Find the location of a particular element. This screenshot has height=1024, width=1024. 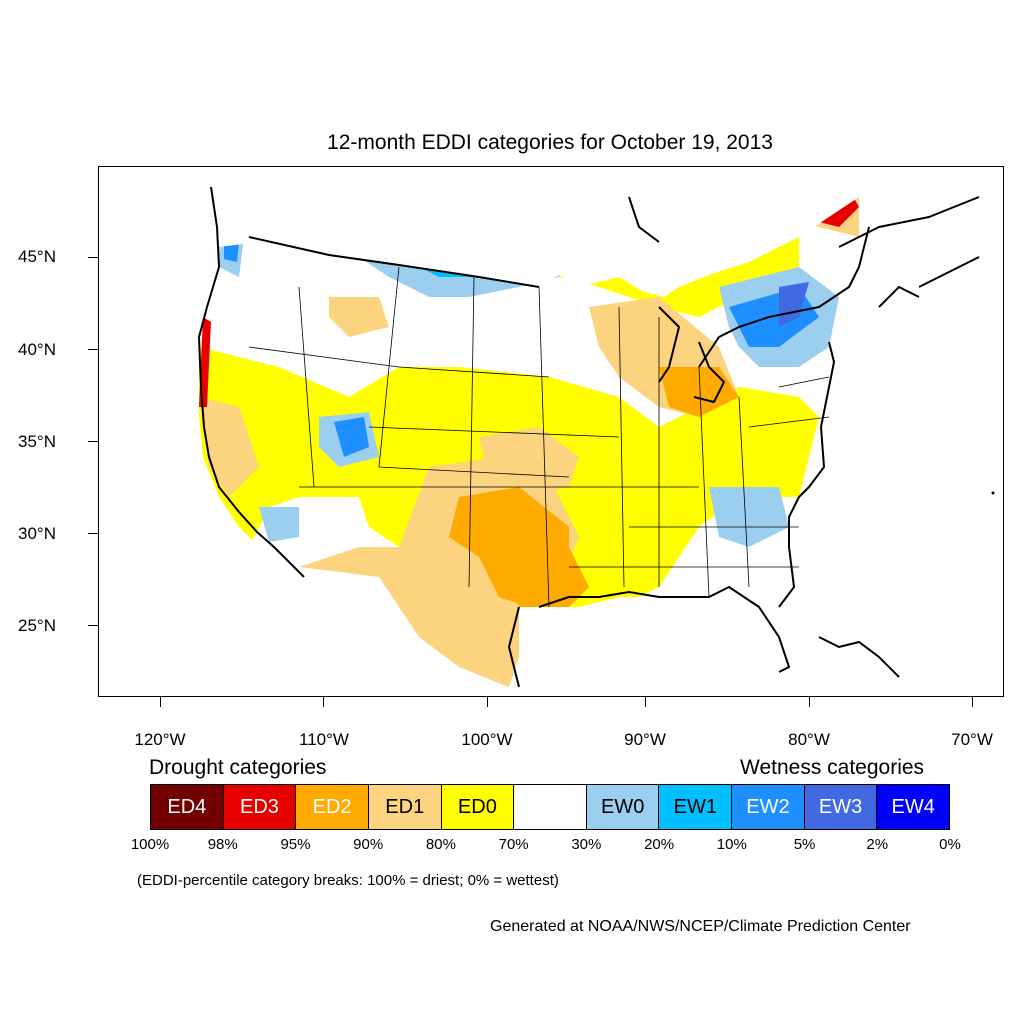

percentile-label: 2% is located at coordinates (877, 844).